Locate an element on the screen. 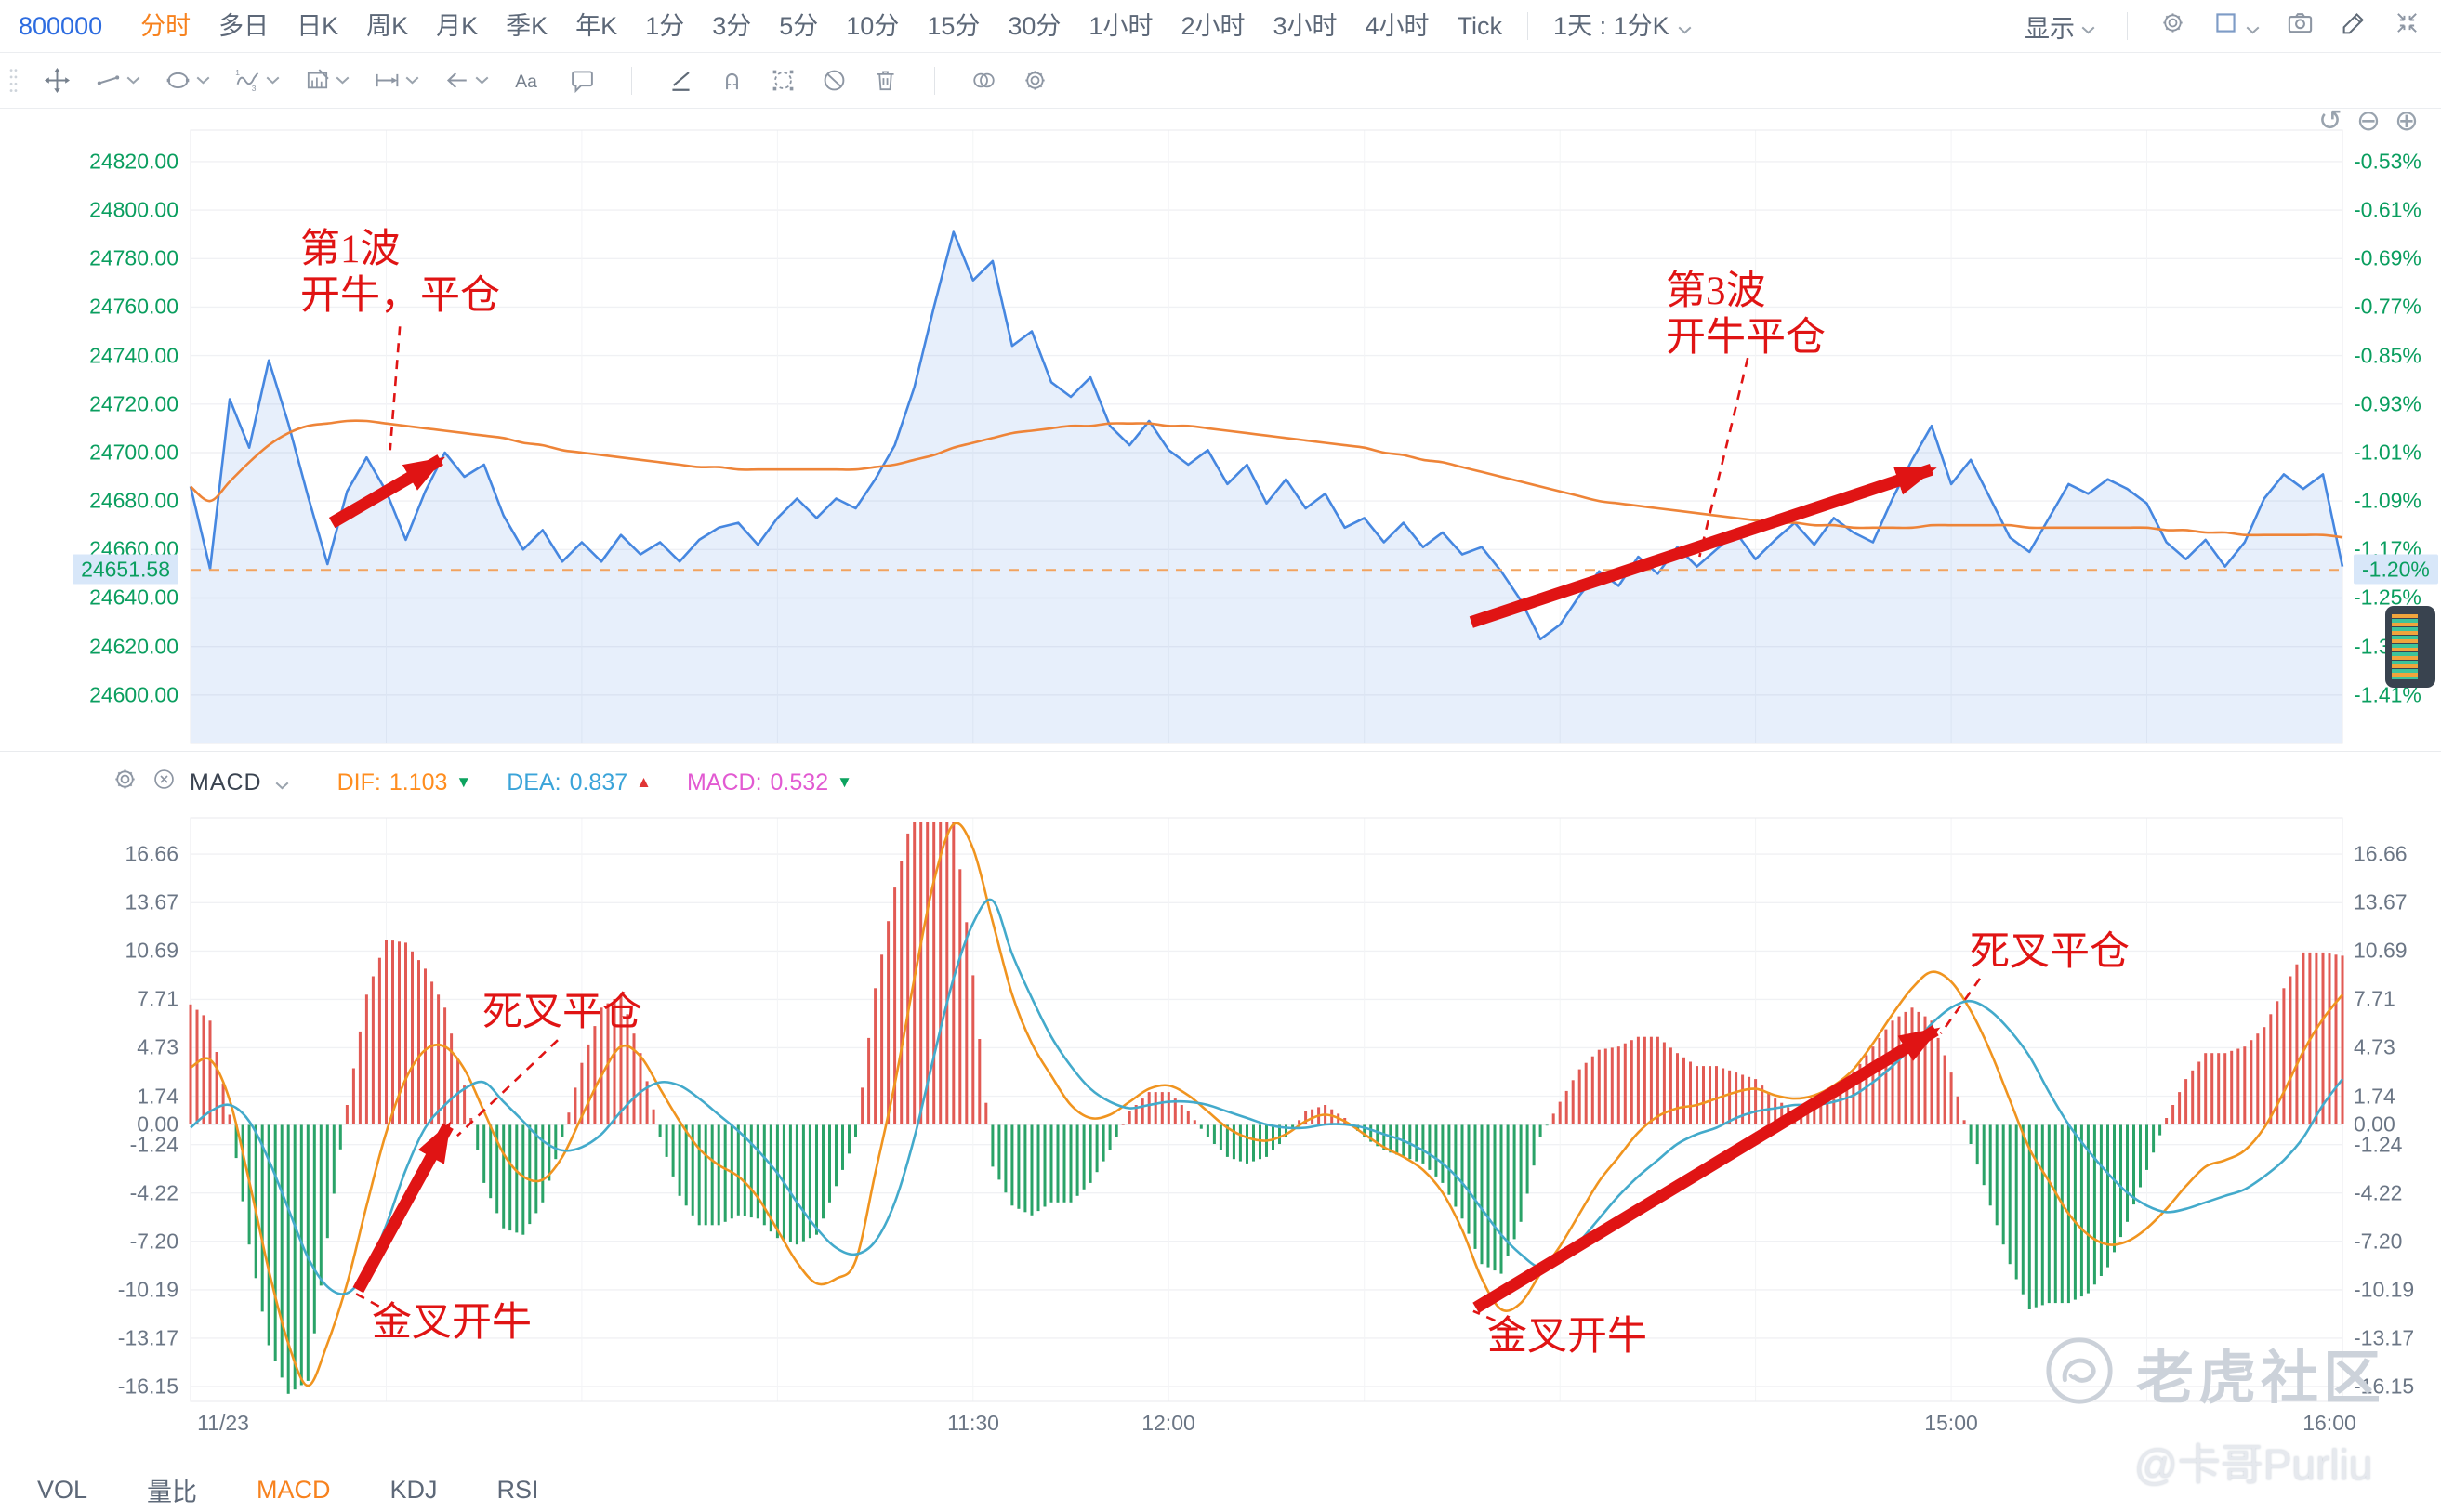 This screenshot has width=2441, height=1512. current-price-label: 24651.58 is located at coordinates (89, 569).